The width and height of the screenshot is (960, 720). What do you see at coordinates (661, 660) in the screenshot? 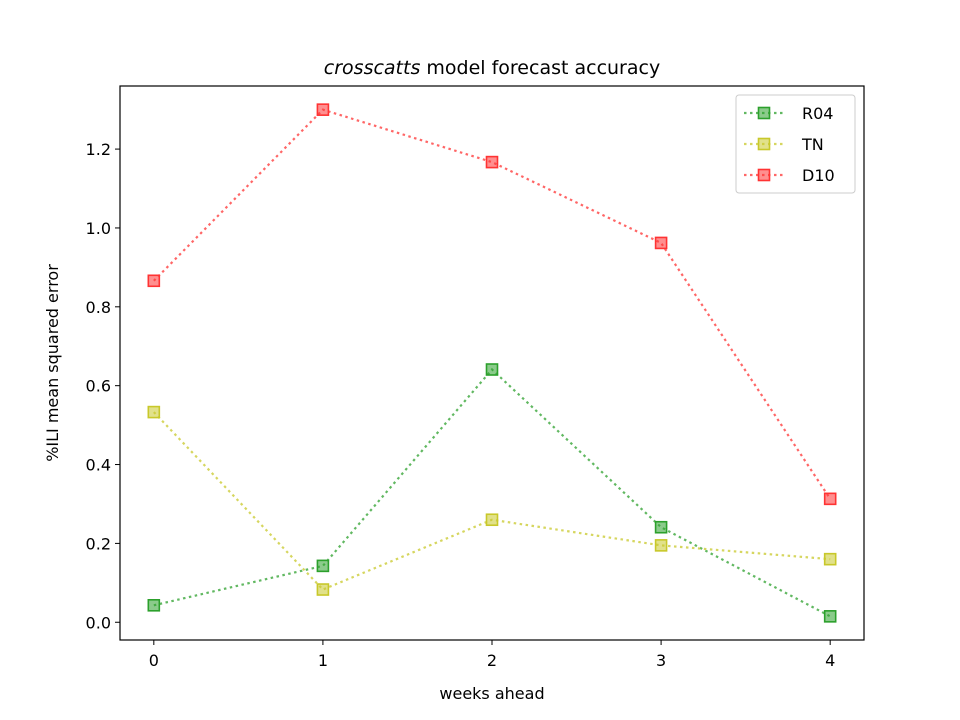
I see `x-tick-label: 3` at bounding box center [661, 660].